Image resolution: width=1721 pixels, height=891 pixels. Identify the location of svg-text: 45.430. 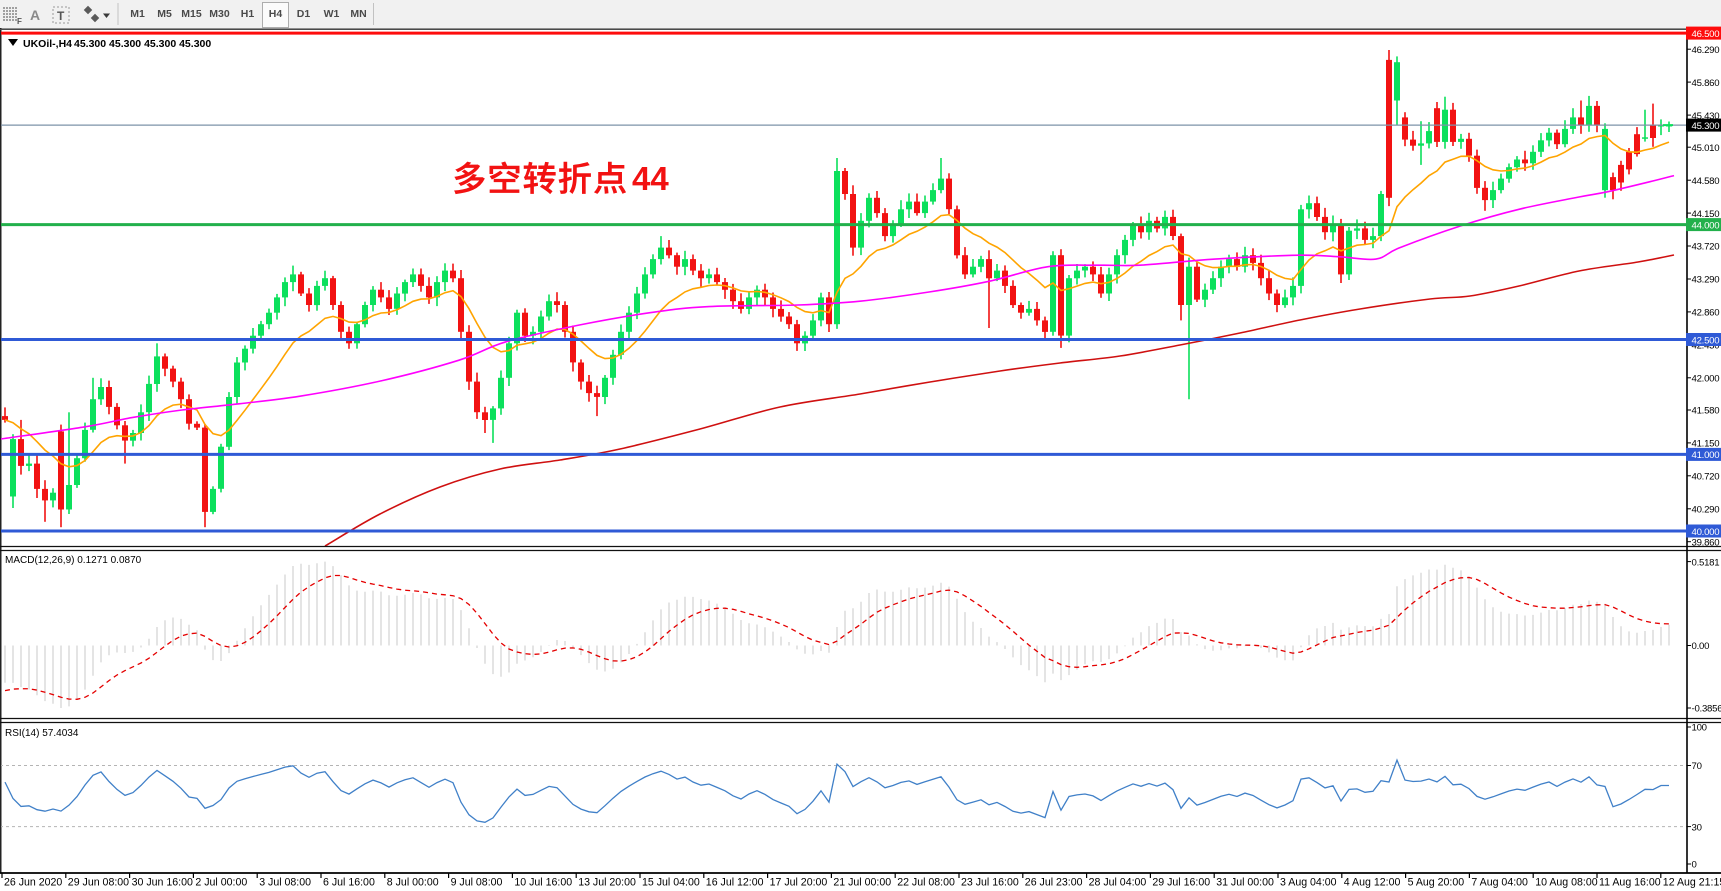
(1706, 116).